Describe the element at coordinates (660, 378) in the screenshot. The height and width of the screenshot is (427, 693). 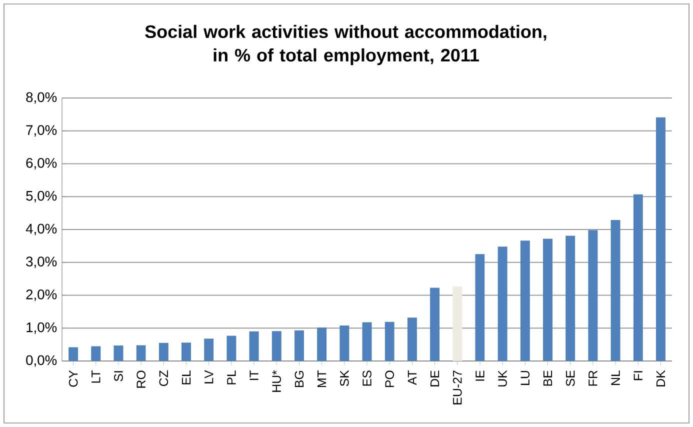
I see `x-tick-label: DK` at that location.